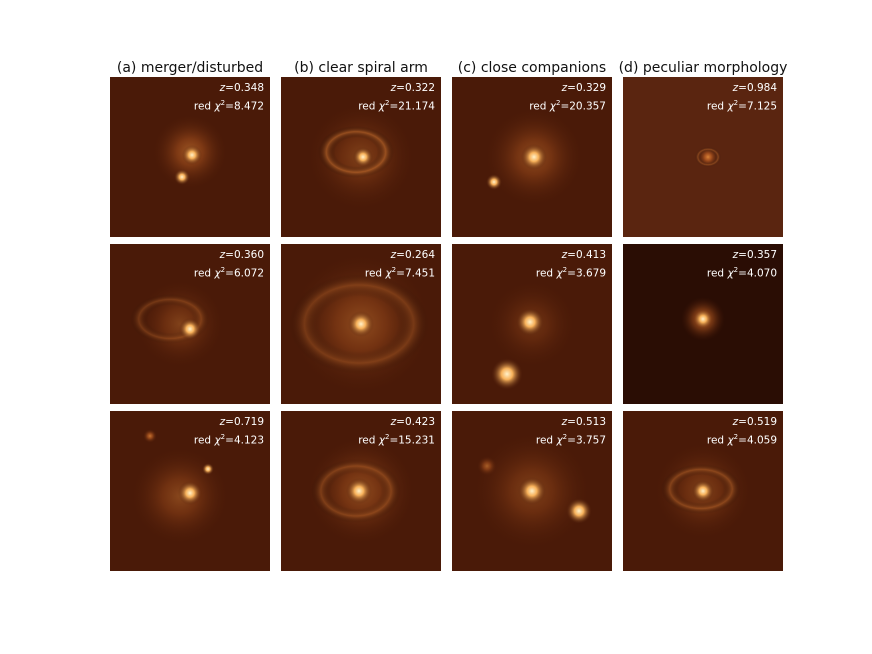 Image resolution: width=872 pixels, height=654 pixels. I want to click on redshift-text: z=0.513, so click(583, 422).